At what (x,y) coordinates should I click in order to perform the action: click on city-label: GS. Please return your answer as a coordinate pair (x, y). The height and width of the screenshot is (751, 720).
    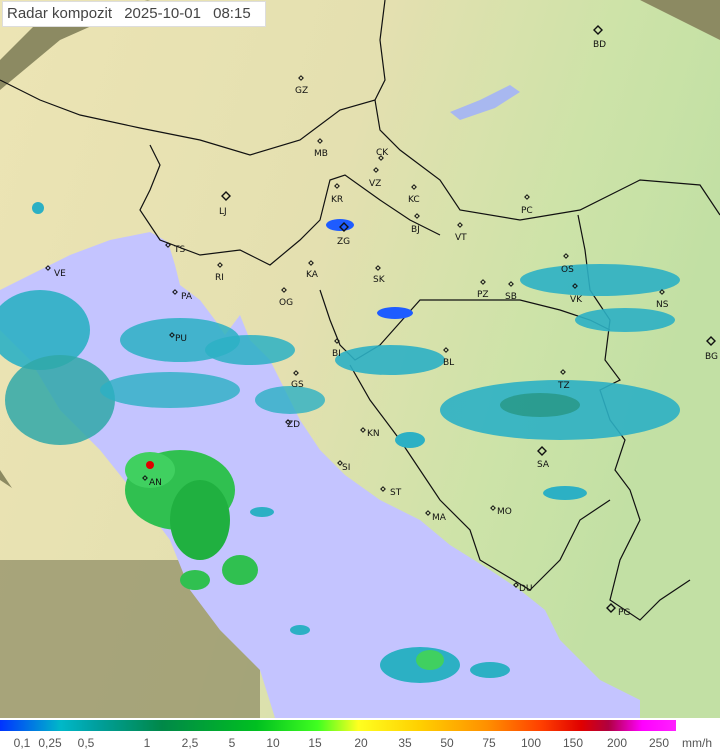
    Looking at the image, I should click on (297, 385).